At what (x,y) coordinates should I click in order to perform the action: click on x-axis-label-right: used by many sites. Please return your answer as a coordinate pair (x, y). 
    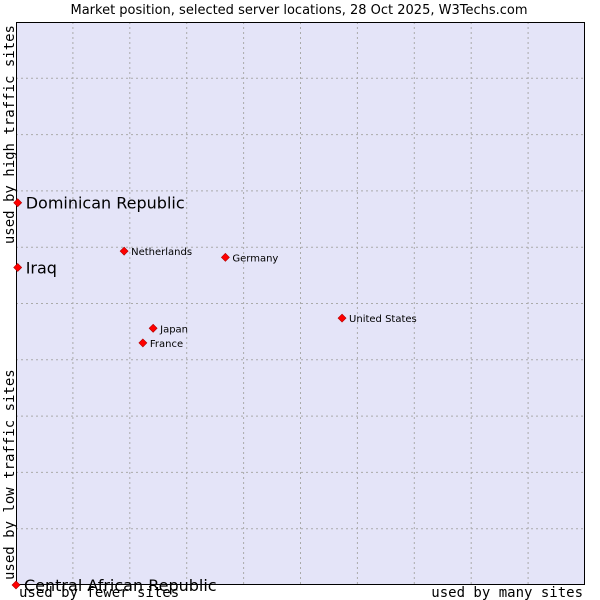
    Looking at the image, I should click on (507, 592).